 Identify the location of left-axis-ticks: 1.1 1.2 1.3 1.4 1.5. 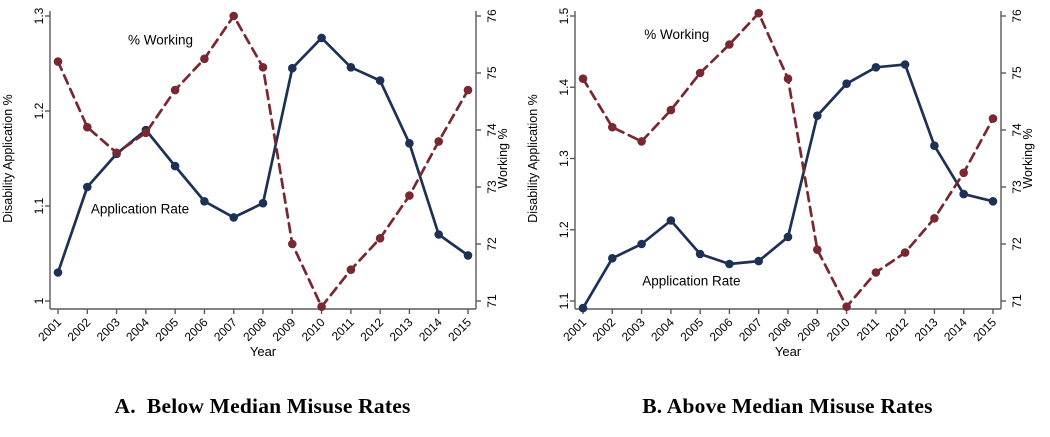
(566, 158).